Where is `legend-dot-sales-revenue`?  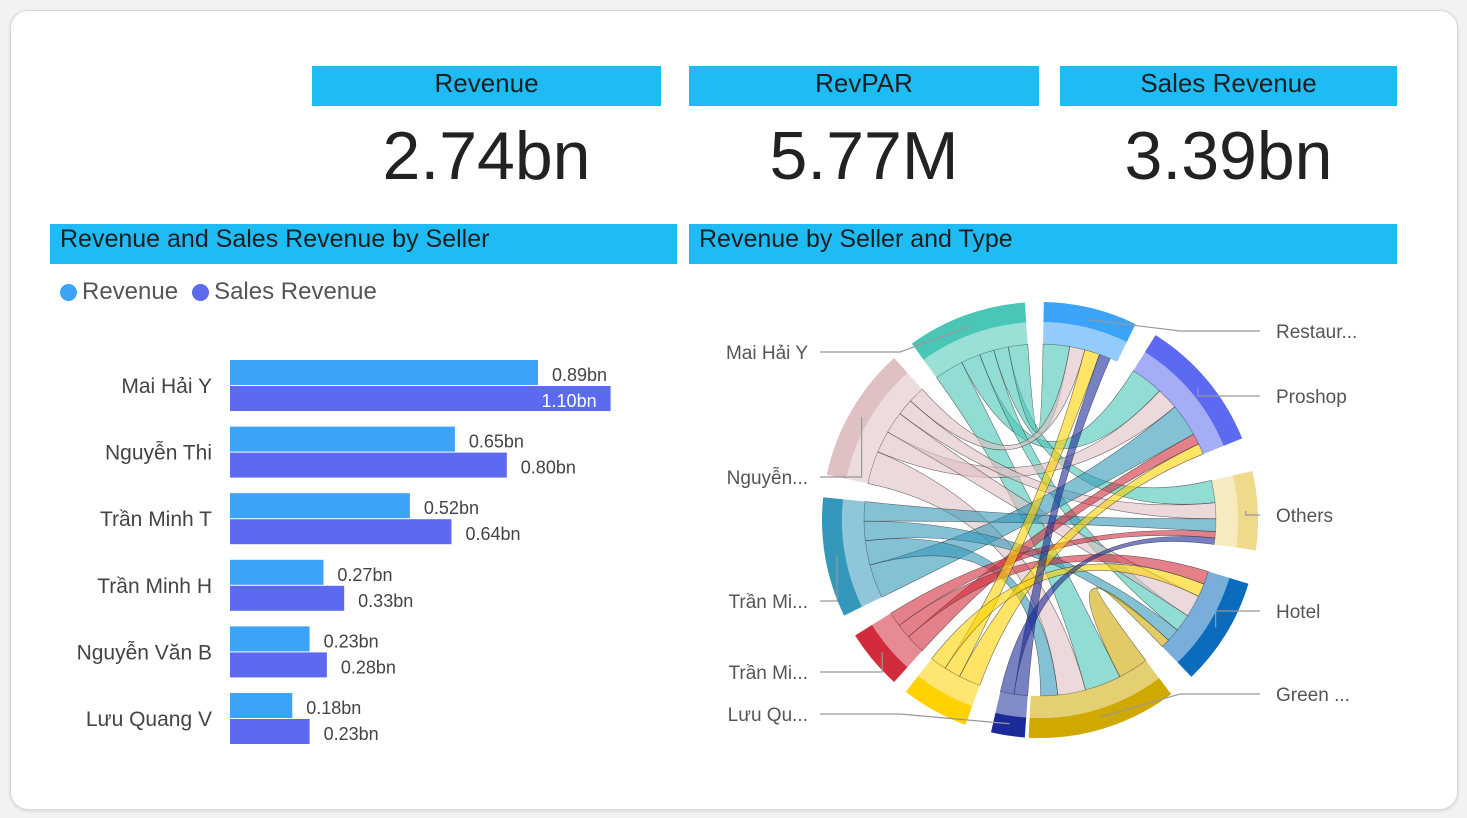 legend-dot-sales-revenue is located at coordinates (201, 292).